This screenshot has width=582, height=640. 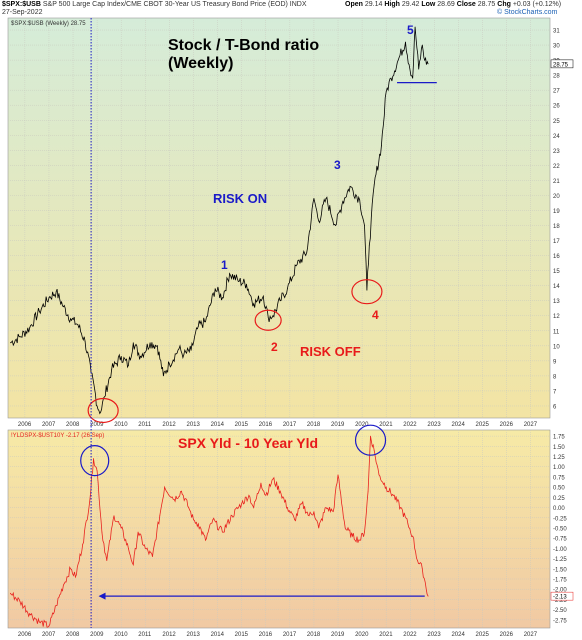 I want to click on open-value: 29.14, so click(x=373, y=4).